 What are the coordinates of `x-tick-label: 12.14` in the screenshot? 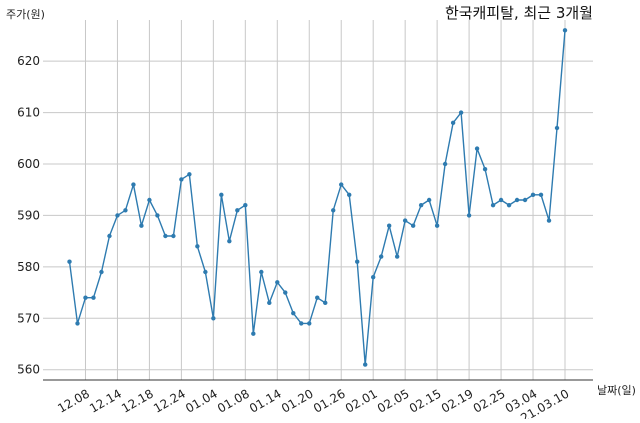 It's located at (105, 400).